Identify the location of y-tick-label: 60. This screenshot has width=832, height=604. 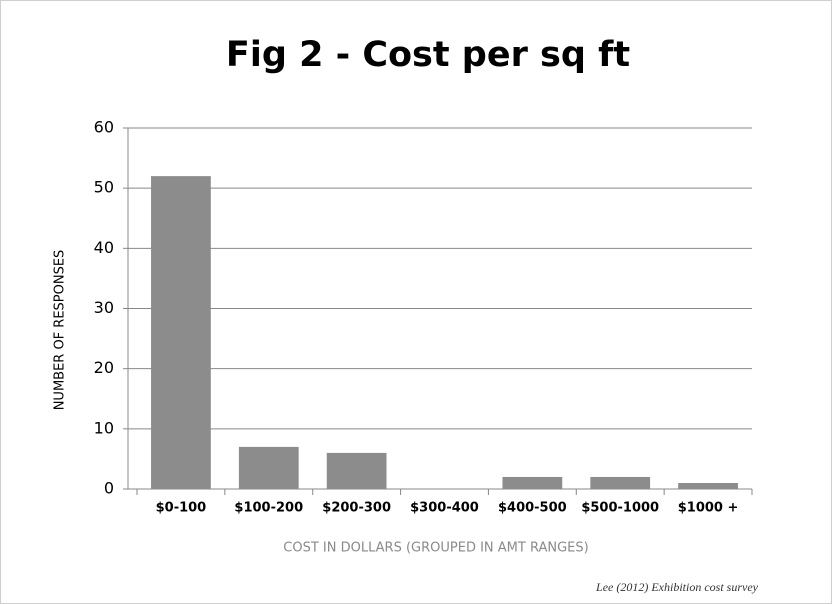
(104, 127).